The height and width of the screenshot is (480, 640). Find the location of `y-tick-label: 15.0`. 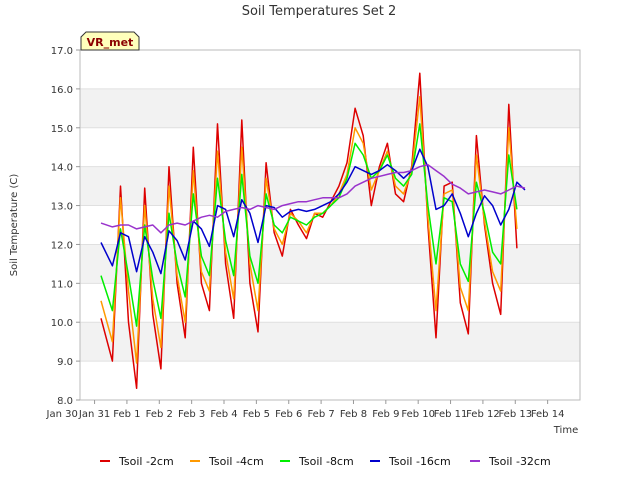

y-tick-label: 15.0 is located at coordinates (62, 129).